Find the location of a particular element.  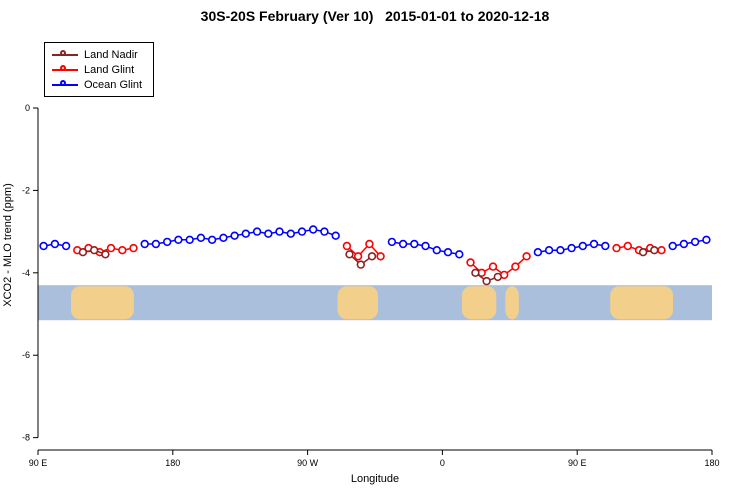

series-land-nadir is located at coordinates (368, 266).